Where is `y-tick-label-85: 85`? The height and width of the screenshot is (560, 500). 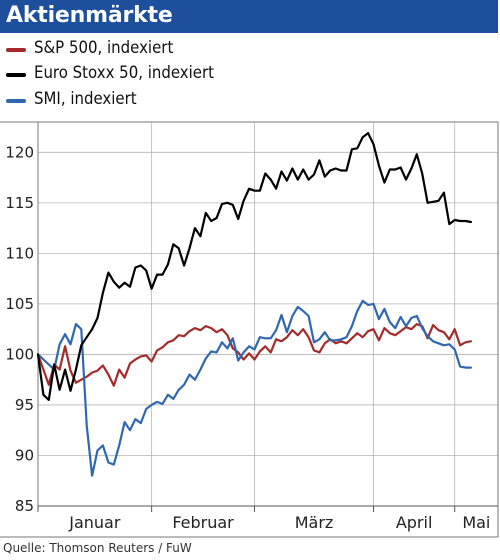
y-tick-label-85: 85 is located at coordinates (24, 506).